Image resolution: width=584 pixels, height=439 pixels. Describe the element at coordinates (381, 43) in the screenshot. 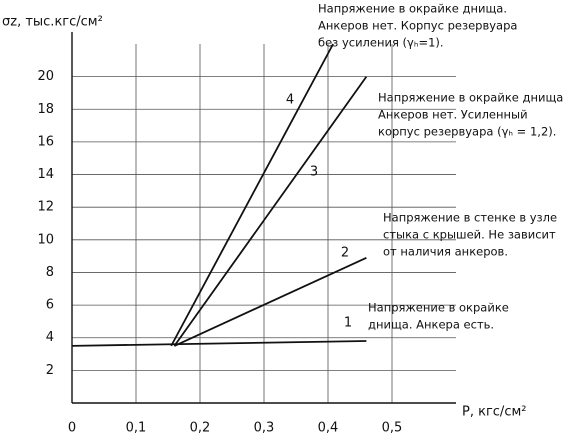

I see `annotation: без усиления (γₕ=1).` at that location.